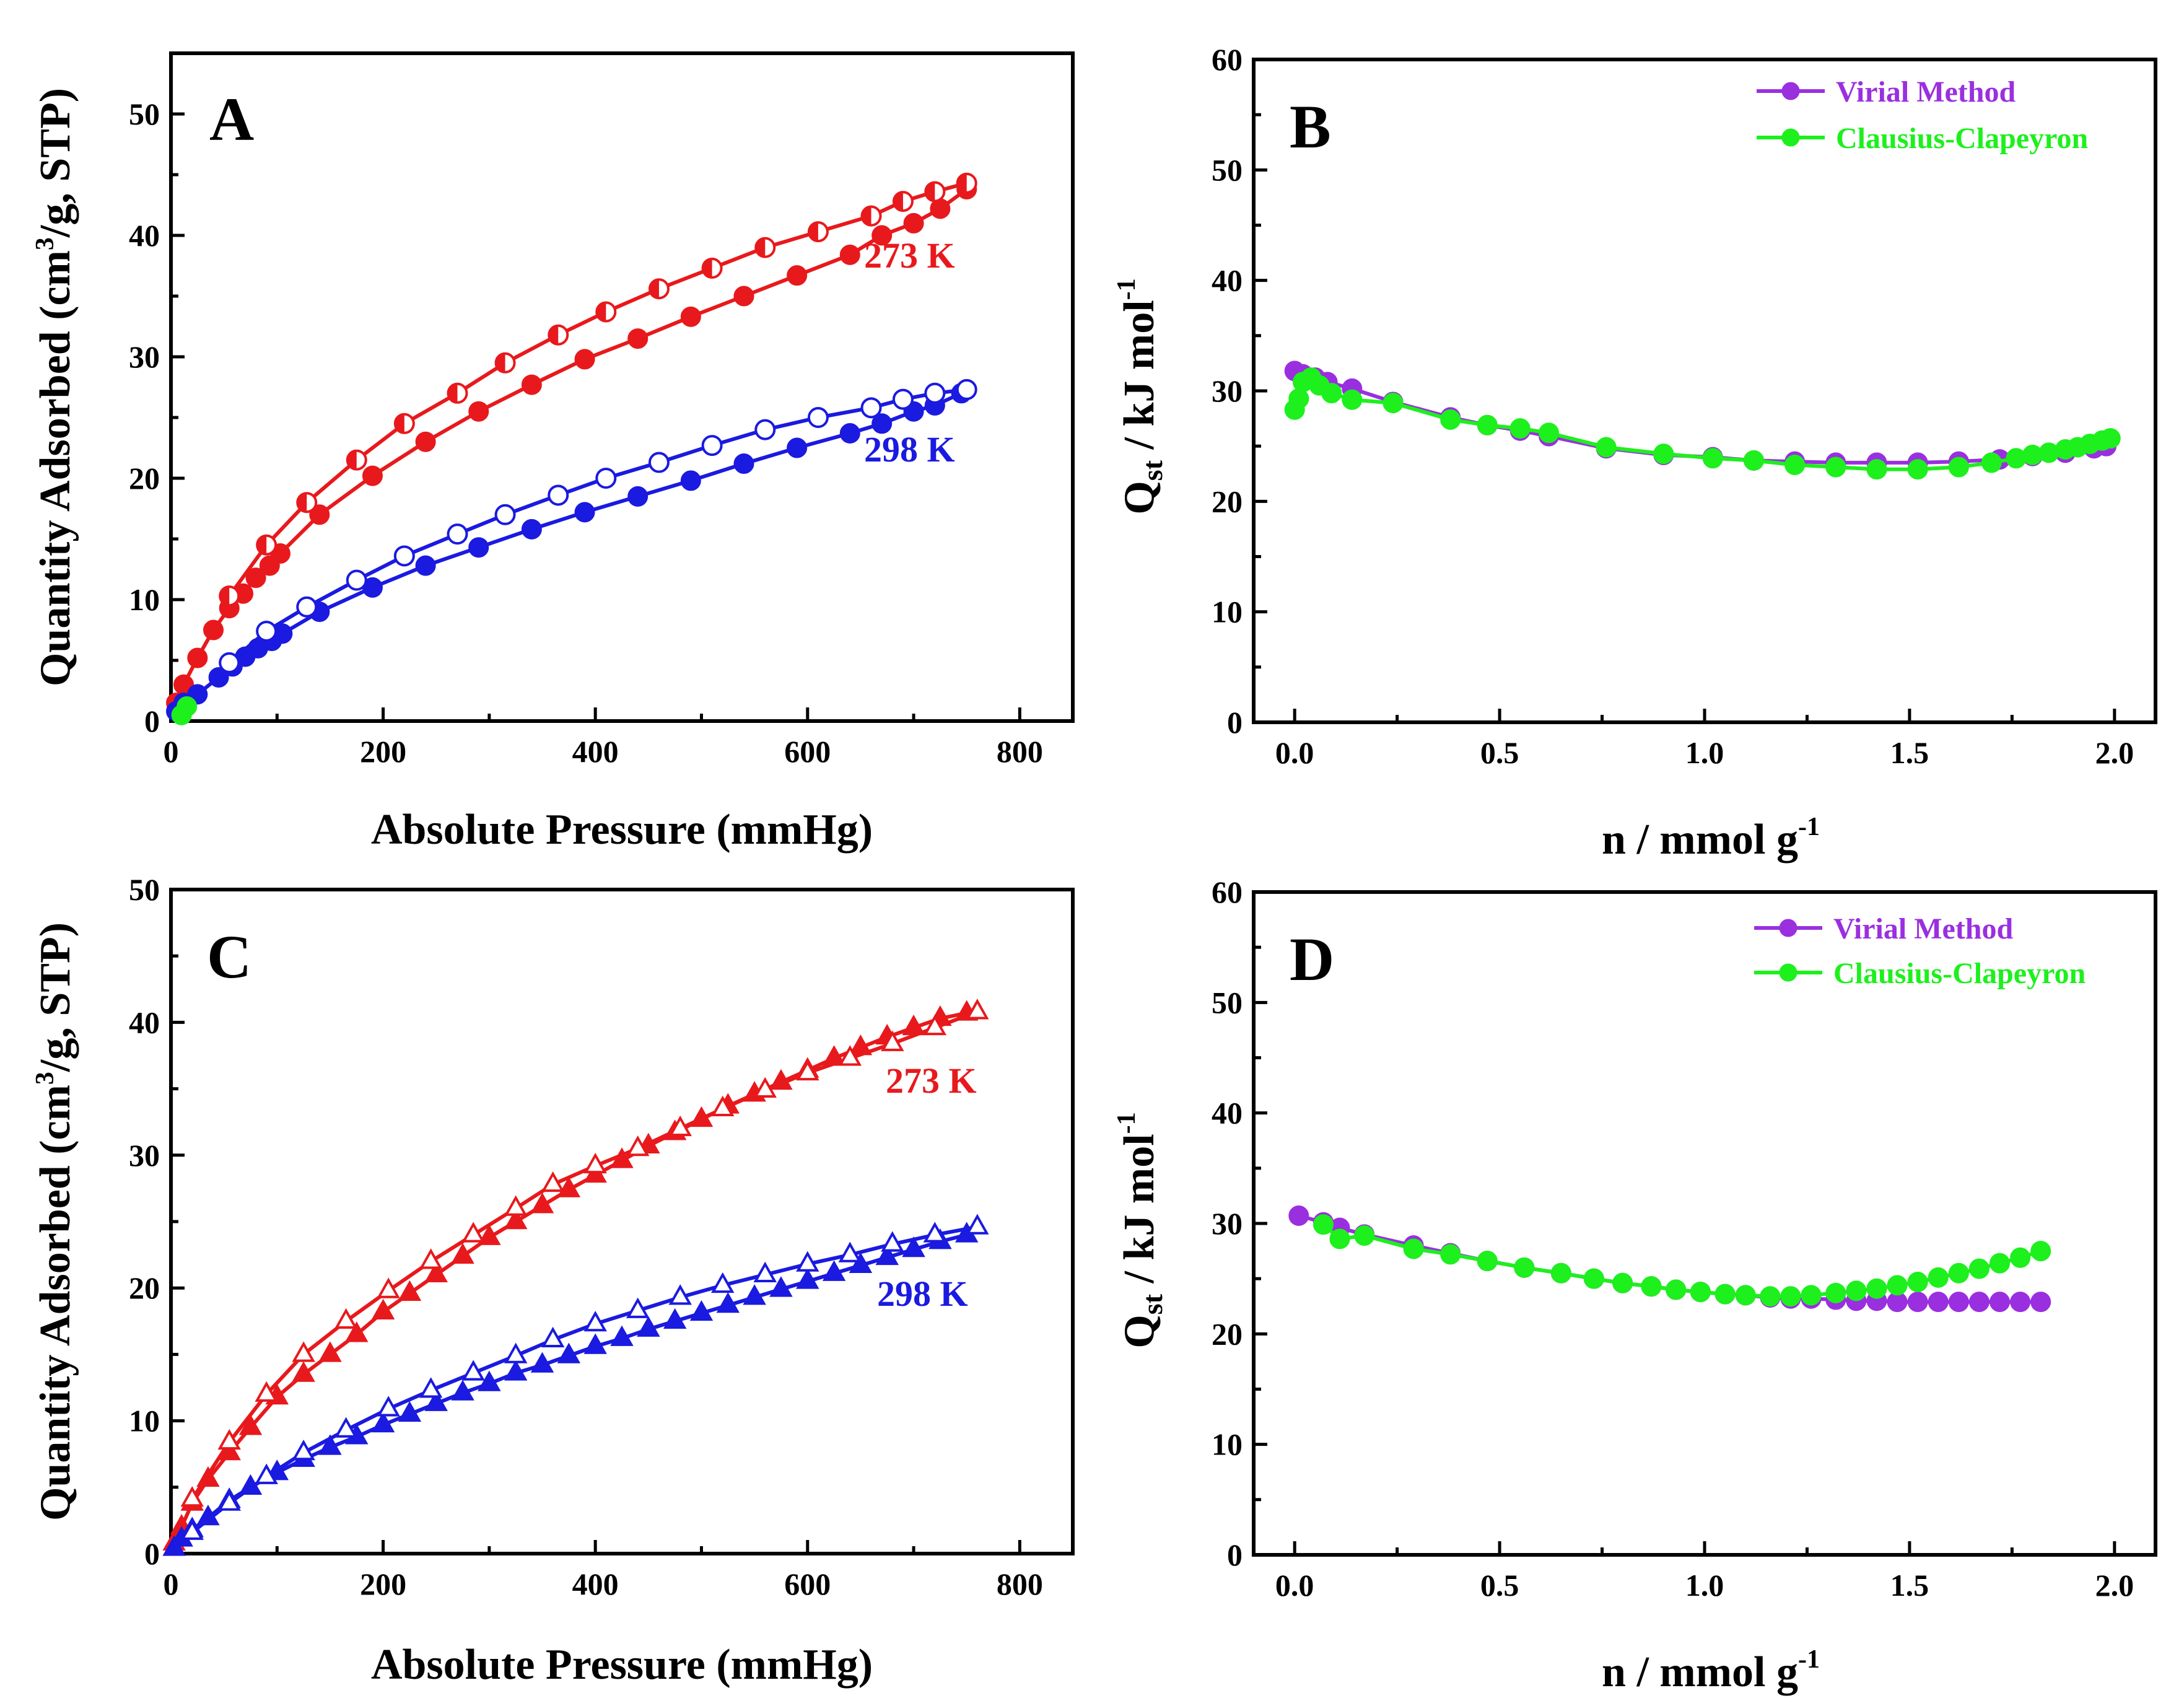 This screenshot has height=1706, width=2184. Describe the element at coordinates (622, 830) in the screenshot. I see `panel-a-xlabel: Absolute Pressure (mmHg)` at that location.